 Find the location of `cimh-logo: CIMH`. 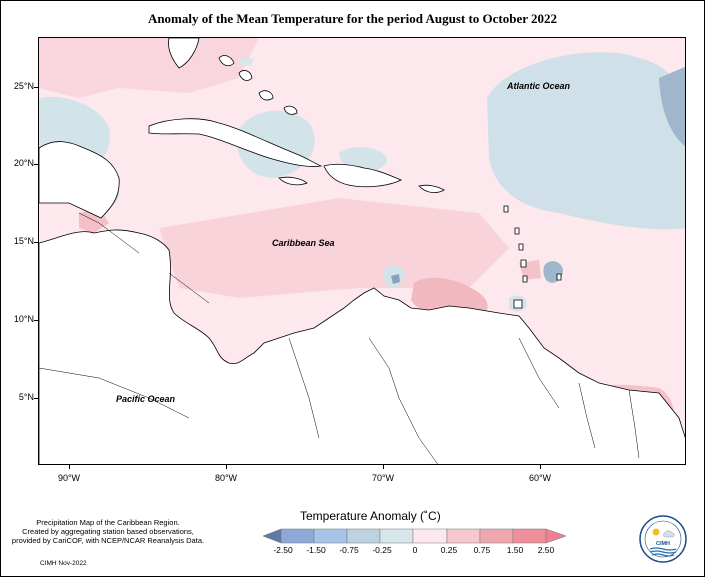

cimh-logo: CIMH is located at coordinates (663, 539).